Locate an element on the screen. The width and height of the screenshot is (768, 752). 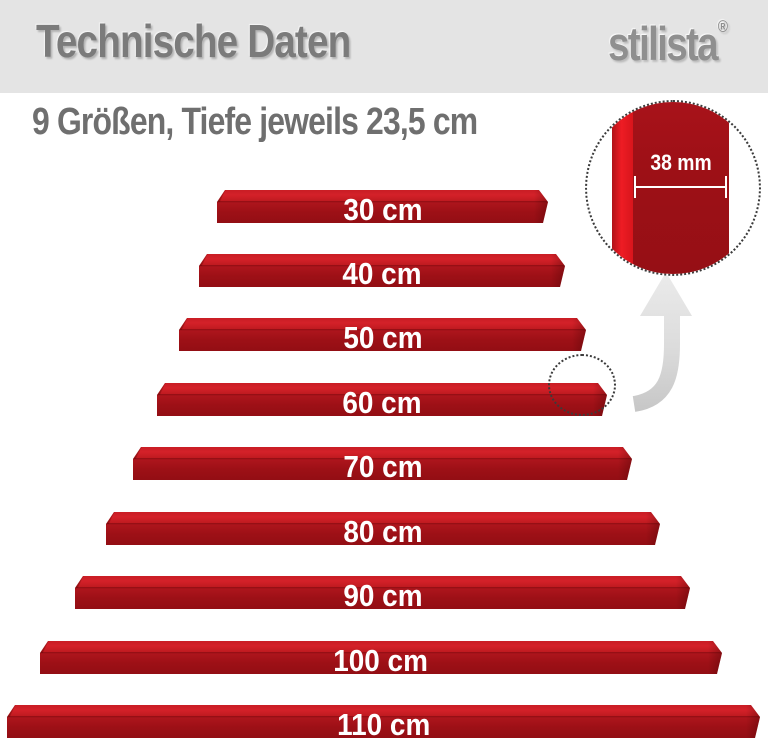
shelf-size-label: 110 cm is located at coordinates (383, 724).